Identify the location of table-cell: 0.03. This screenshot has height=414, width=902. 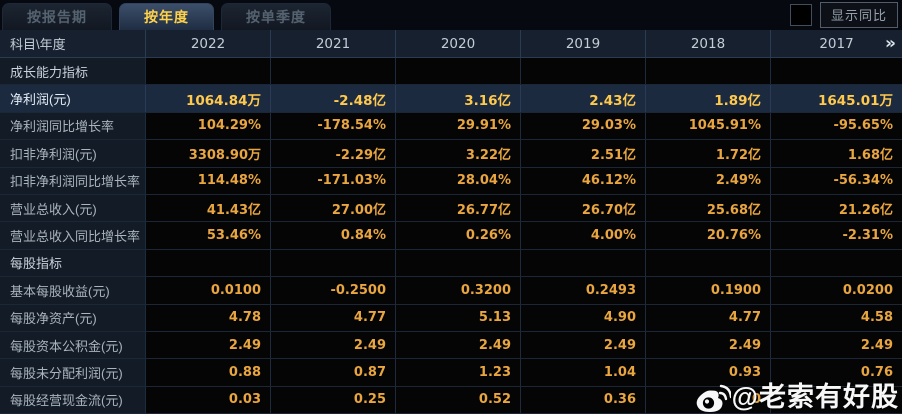
(207, 400).